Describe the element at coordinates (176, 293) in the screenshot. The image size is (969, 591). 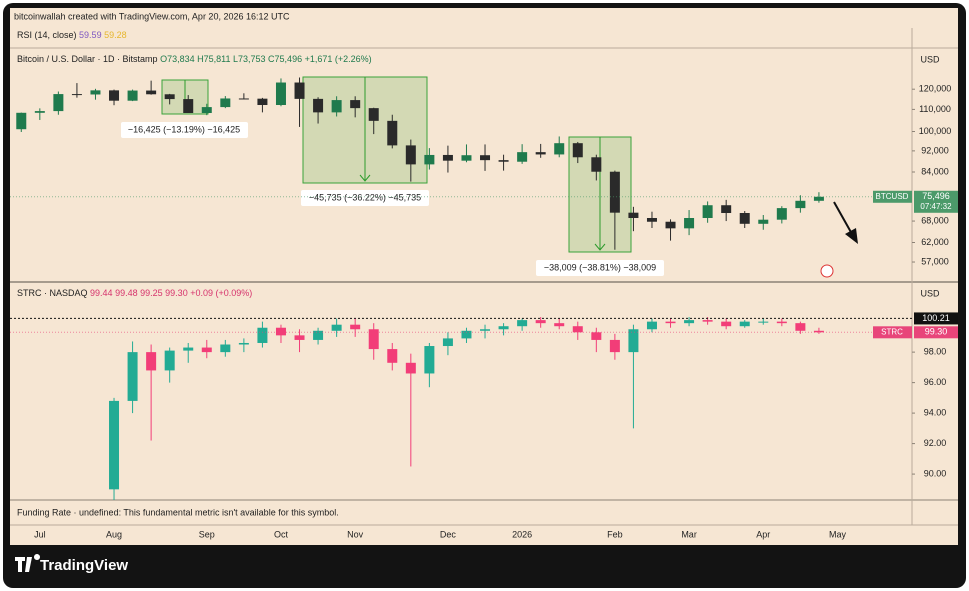
I see `legend-item: 99.30` at that location.